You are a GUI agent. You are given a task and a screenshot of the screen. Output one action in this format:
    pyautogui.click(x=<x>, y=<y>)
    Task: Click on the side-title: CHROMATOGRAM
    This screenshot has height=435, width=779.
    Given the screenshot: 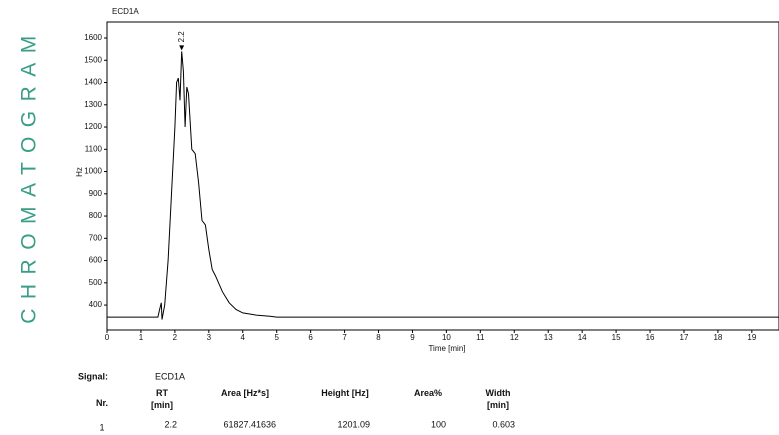 What is the action you would take?
    pyautogui.click(x=29, y=175)
    